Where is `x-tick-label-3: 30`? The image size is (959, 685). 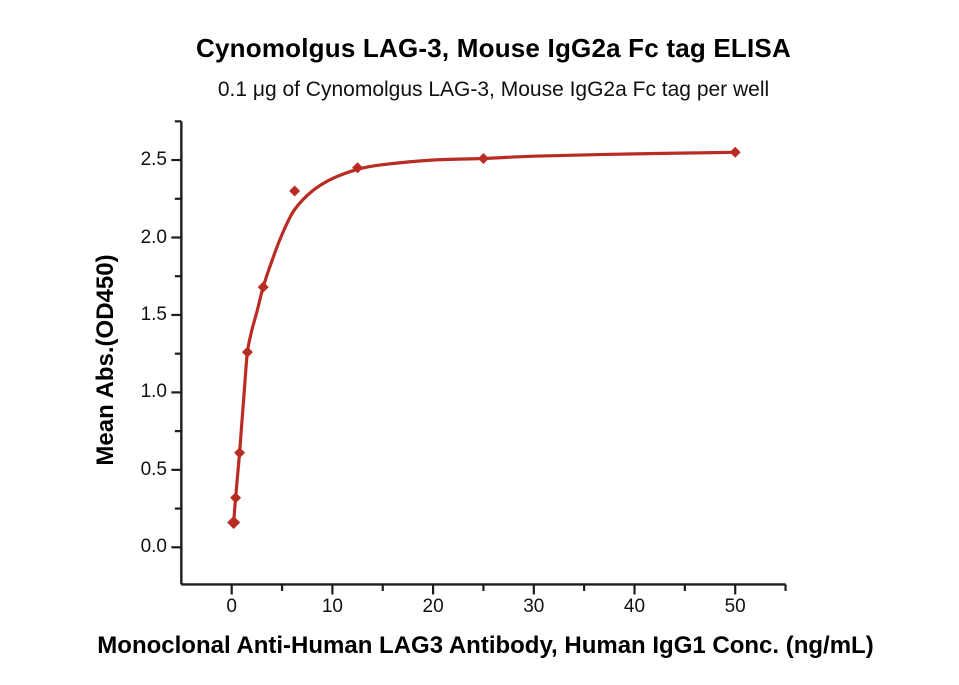
x-tick-label-3: 30 is located at coordinates (534, 606).